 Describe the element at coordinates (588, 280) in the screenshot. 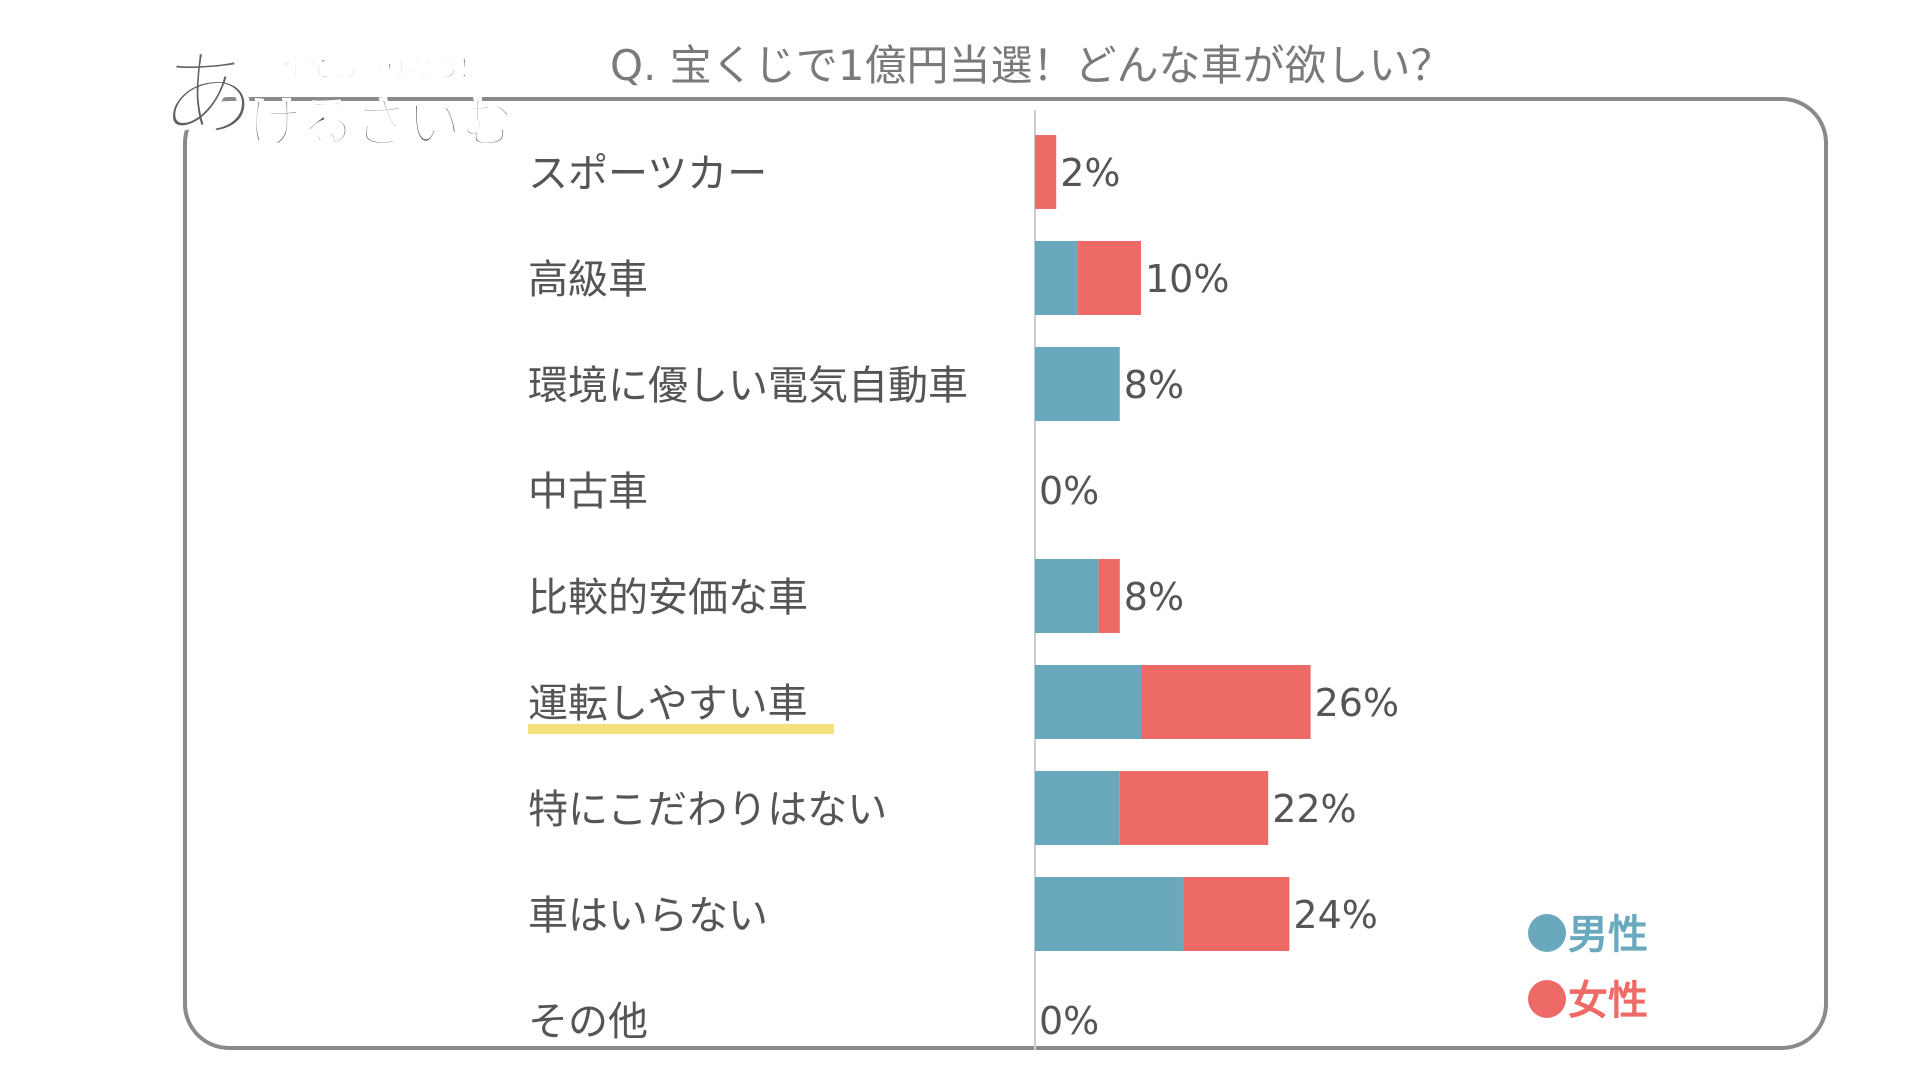

I see `category-label: 高級車` at that location.